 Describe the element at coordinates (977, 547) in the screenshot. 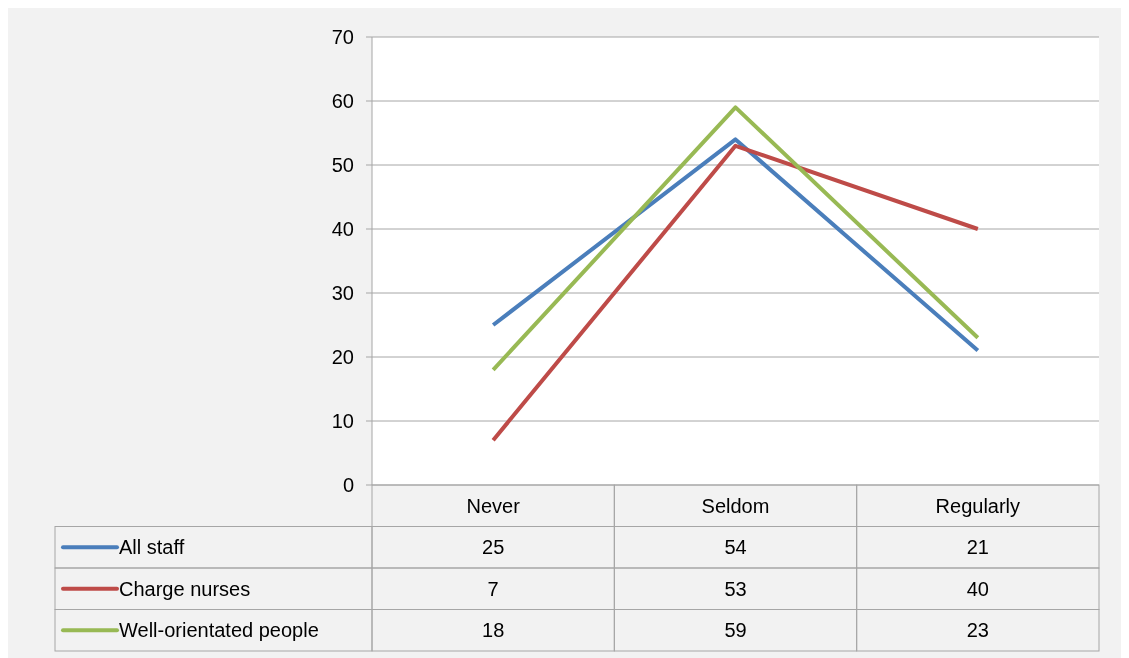

I see `data-label: 21` at that location.